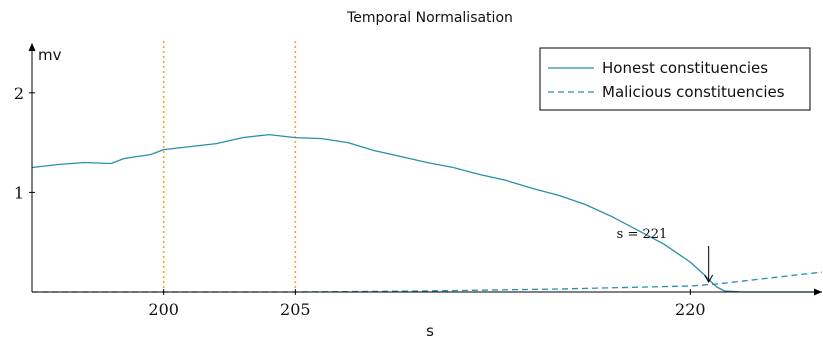 The height and width of the screenshot is (345, 823). I want to click on x-axis-arrow, so click(818, 292).